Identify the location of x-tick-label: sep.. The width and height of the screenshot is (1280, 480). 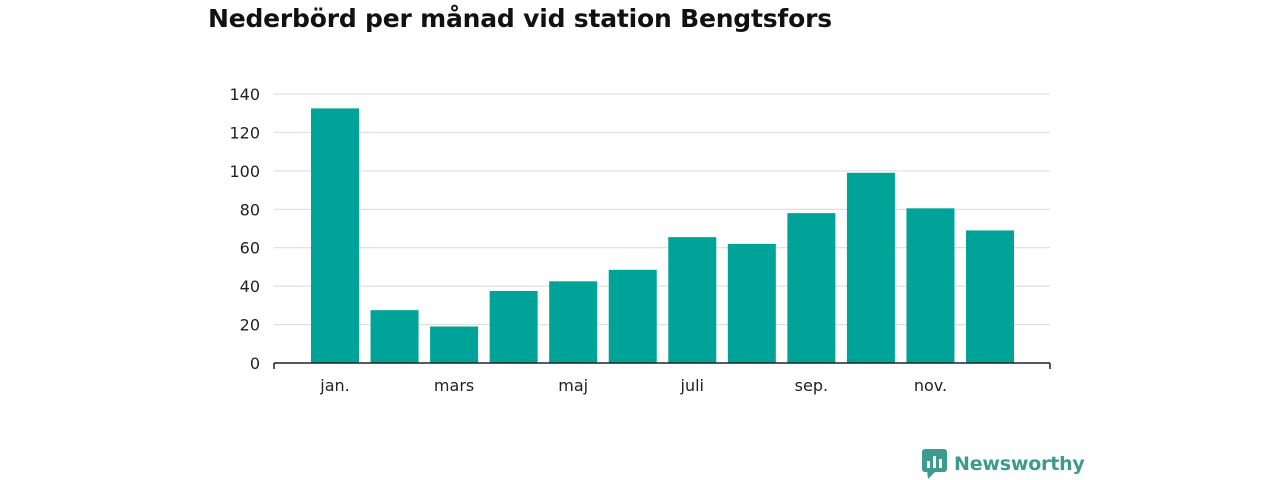
(811, 385).